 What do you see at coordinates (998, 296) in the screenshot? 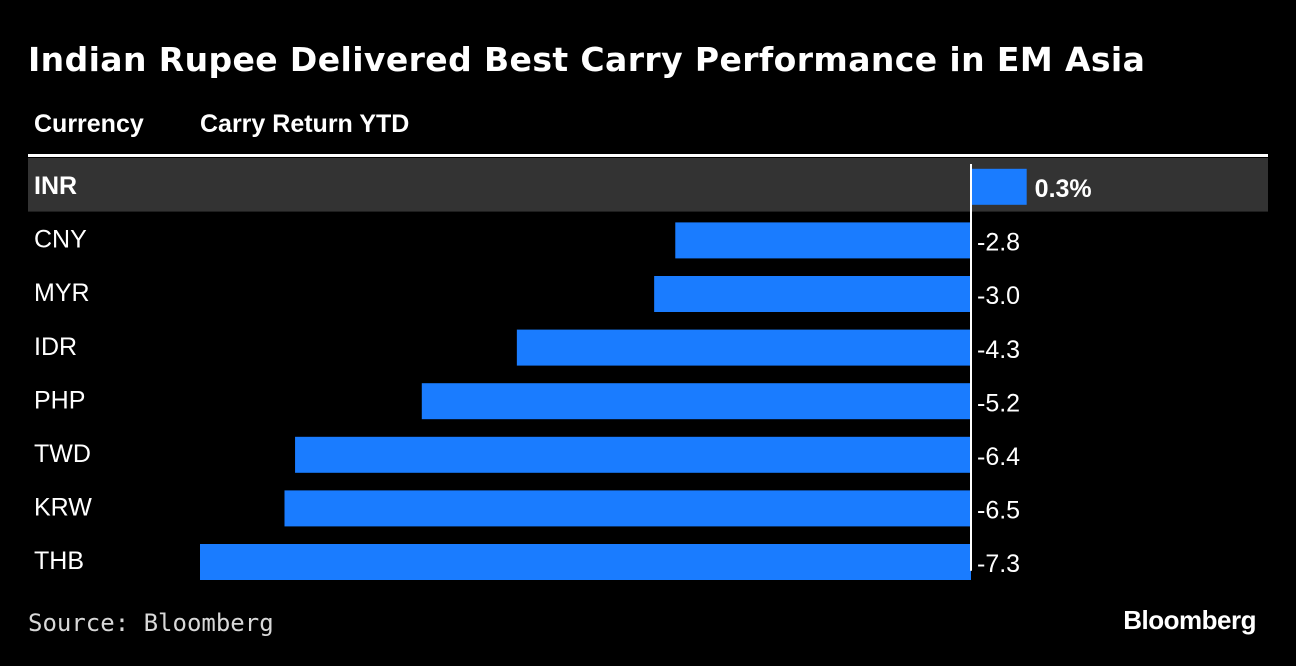
I see `value-label-myr: -3.0` at bounding box center [998, 296].